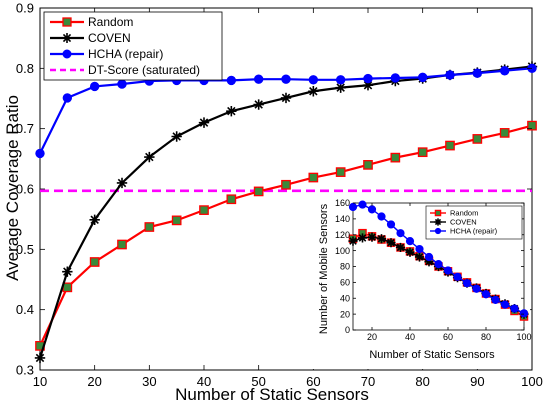  I want to click on inset-x-axis-label: Number of Static Sensors, so click(432, 355).